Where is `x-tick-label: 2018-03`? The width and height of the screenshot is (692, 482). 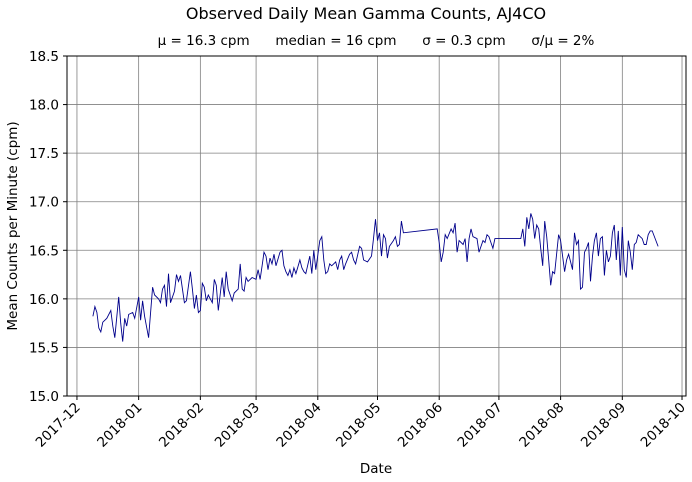 x-tick-label: 2018-03 is located at coordinates (237, 425).